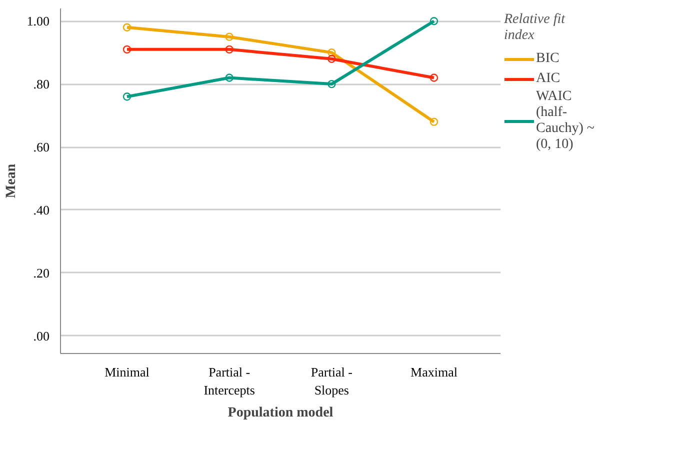 The height and width of the screenshot is (450, 684). I want to click on x-tick-label: Partial - Slopes, so click(331, 381).